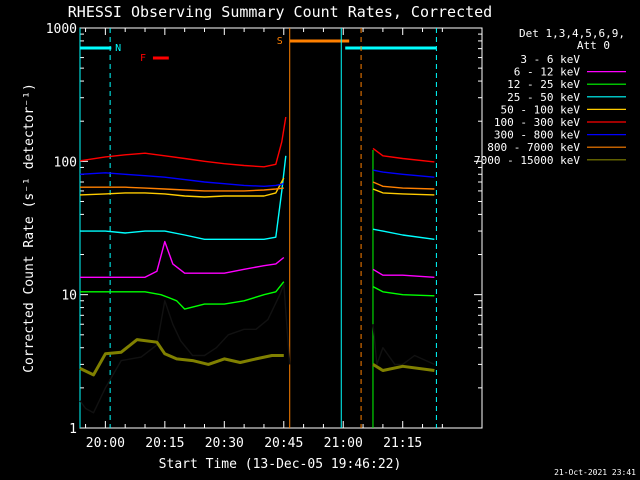 This screenshot has width=640, height=480. I want to click on f-flag-label: F, so click(143, 58).